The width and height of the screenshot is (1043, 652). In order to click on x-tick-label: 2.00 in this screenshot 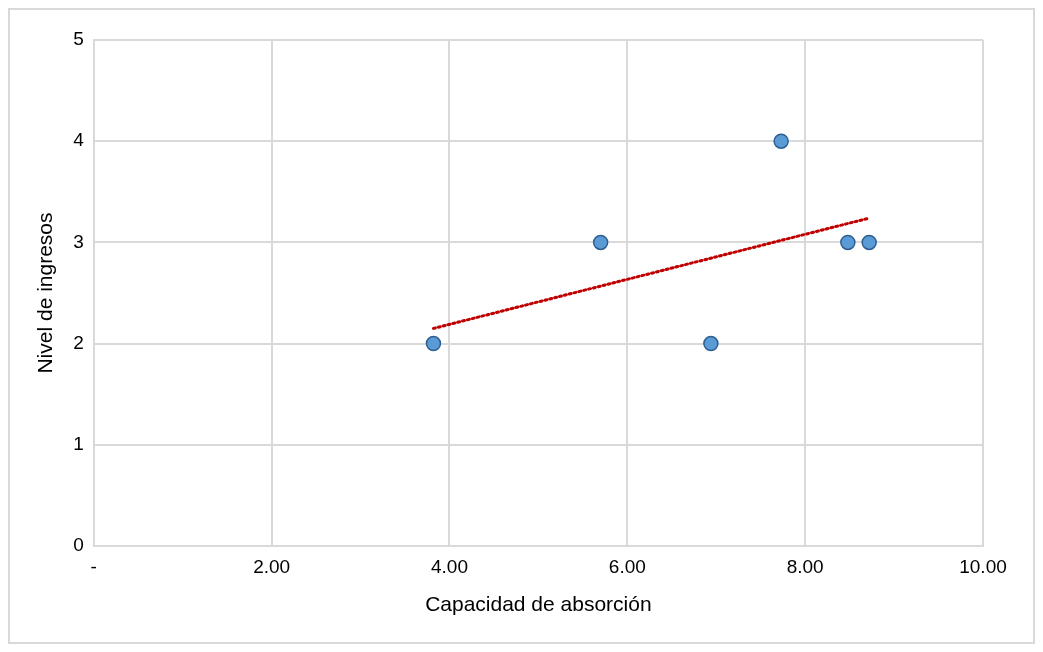, I will do `click(272, 566)`.